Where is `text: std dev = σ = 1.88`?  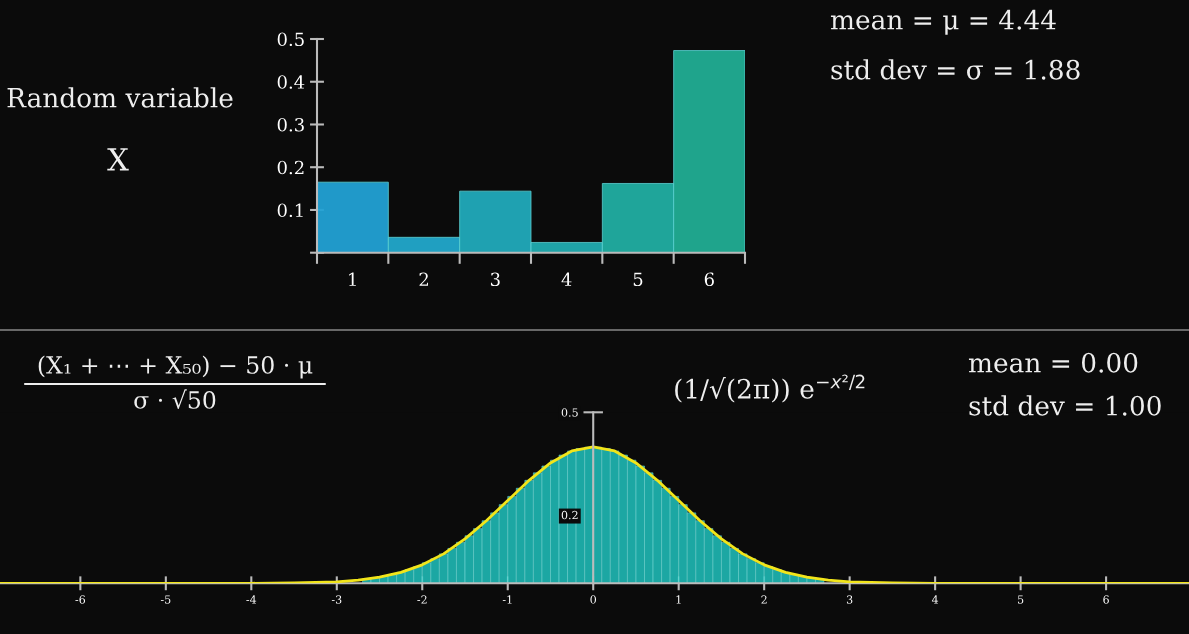 text: std dev = σ = 1.88 is located at coordinates (955, 69).